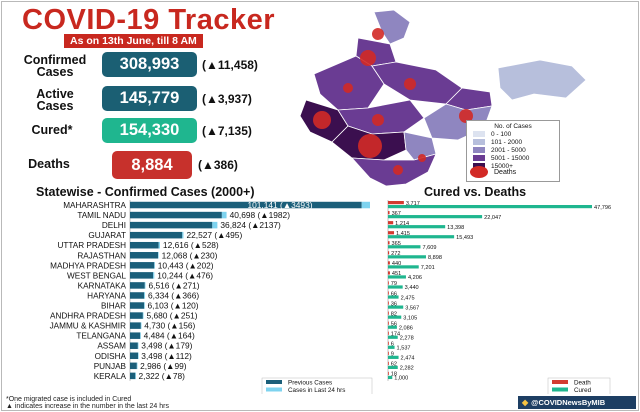  I want to click on death-value-label: 3,717, so click(413, 204).